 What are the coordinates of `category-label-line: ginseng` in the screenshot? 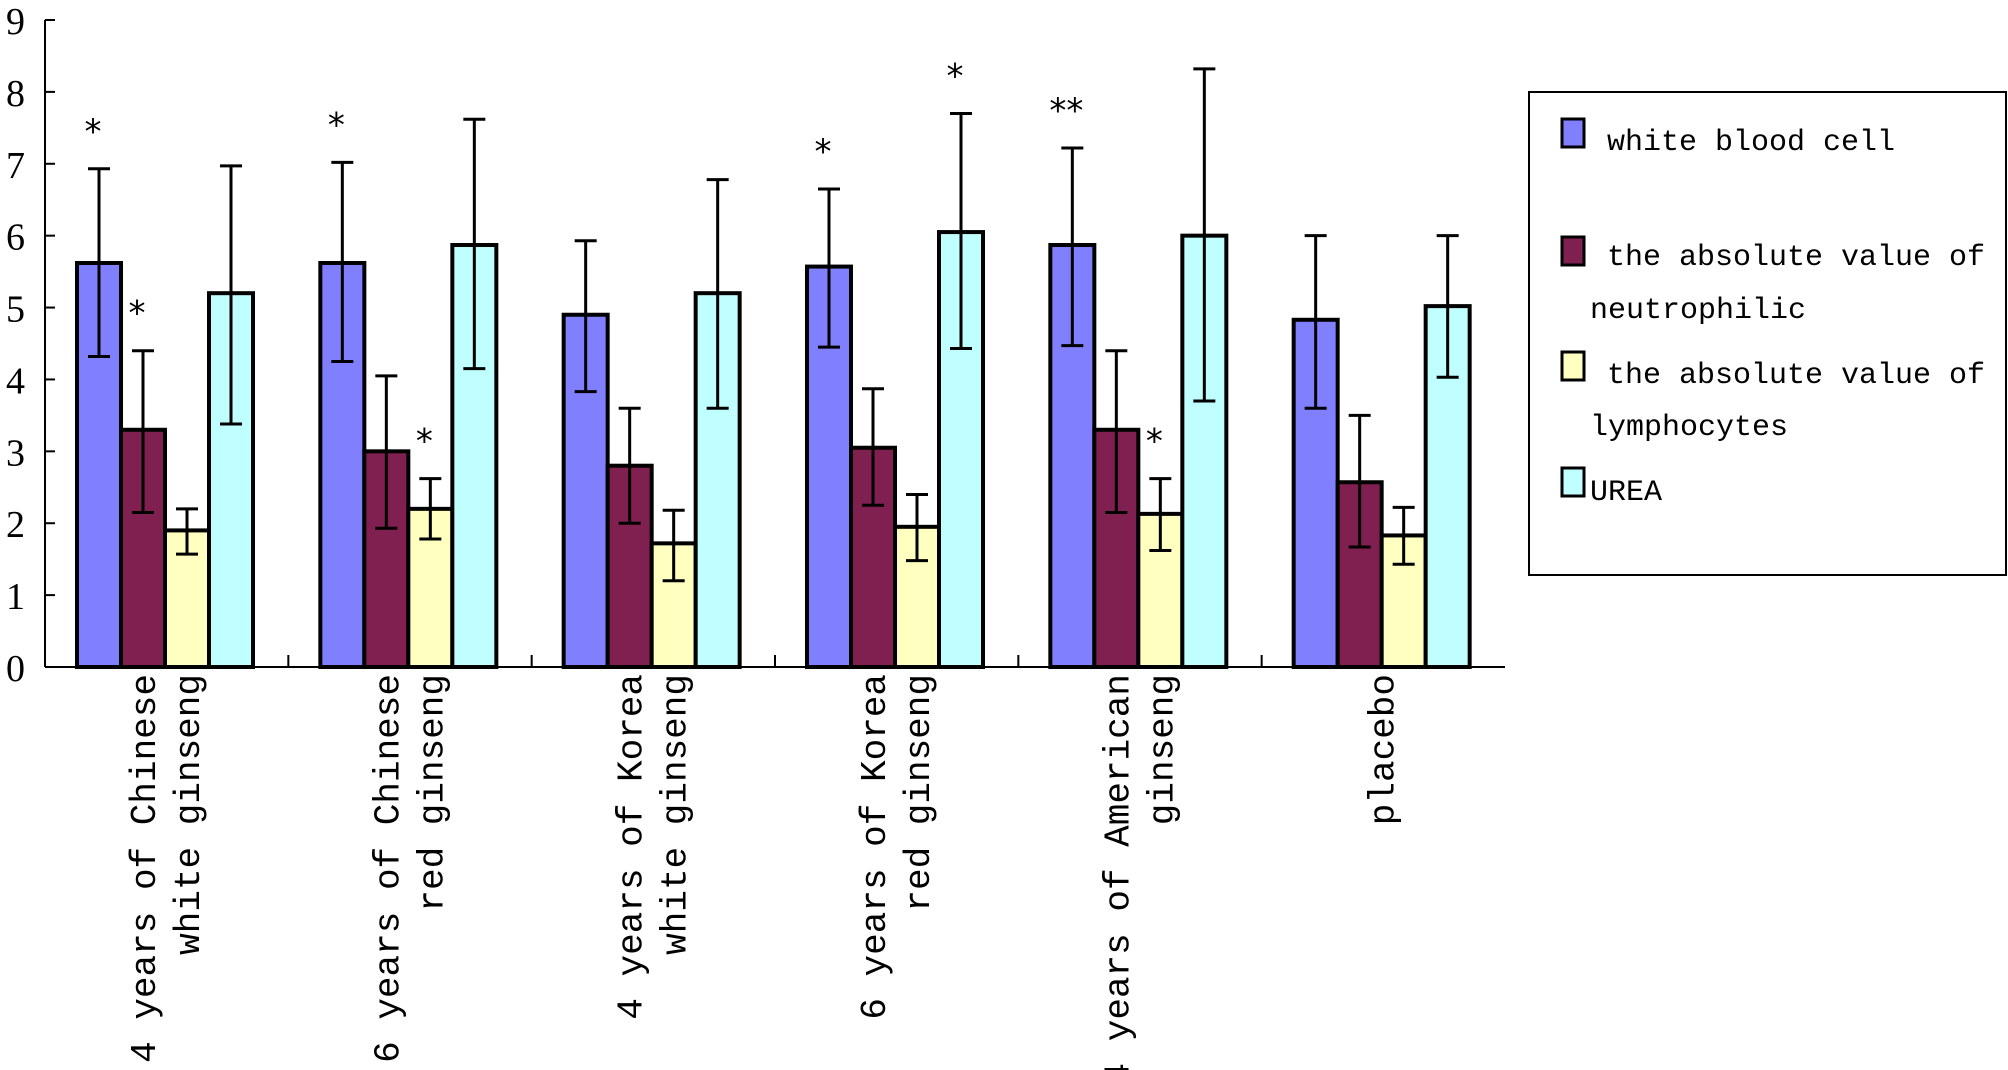 It's located at (1162, 749).